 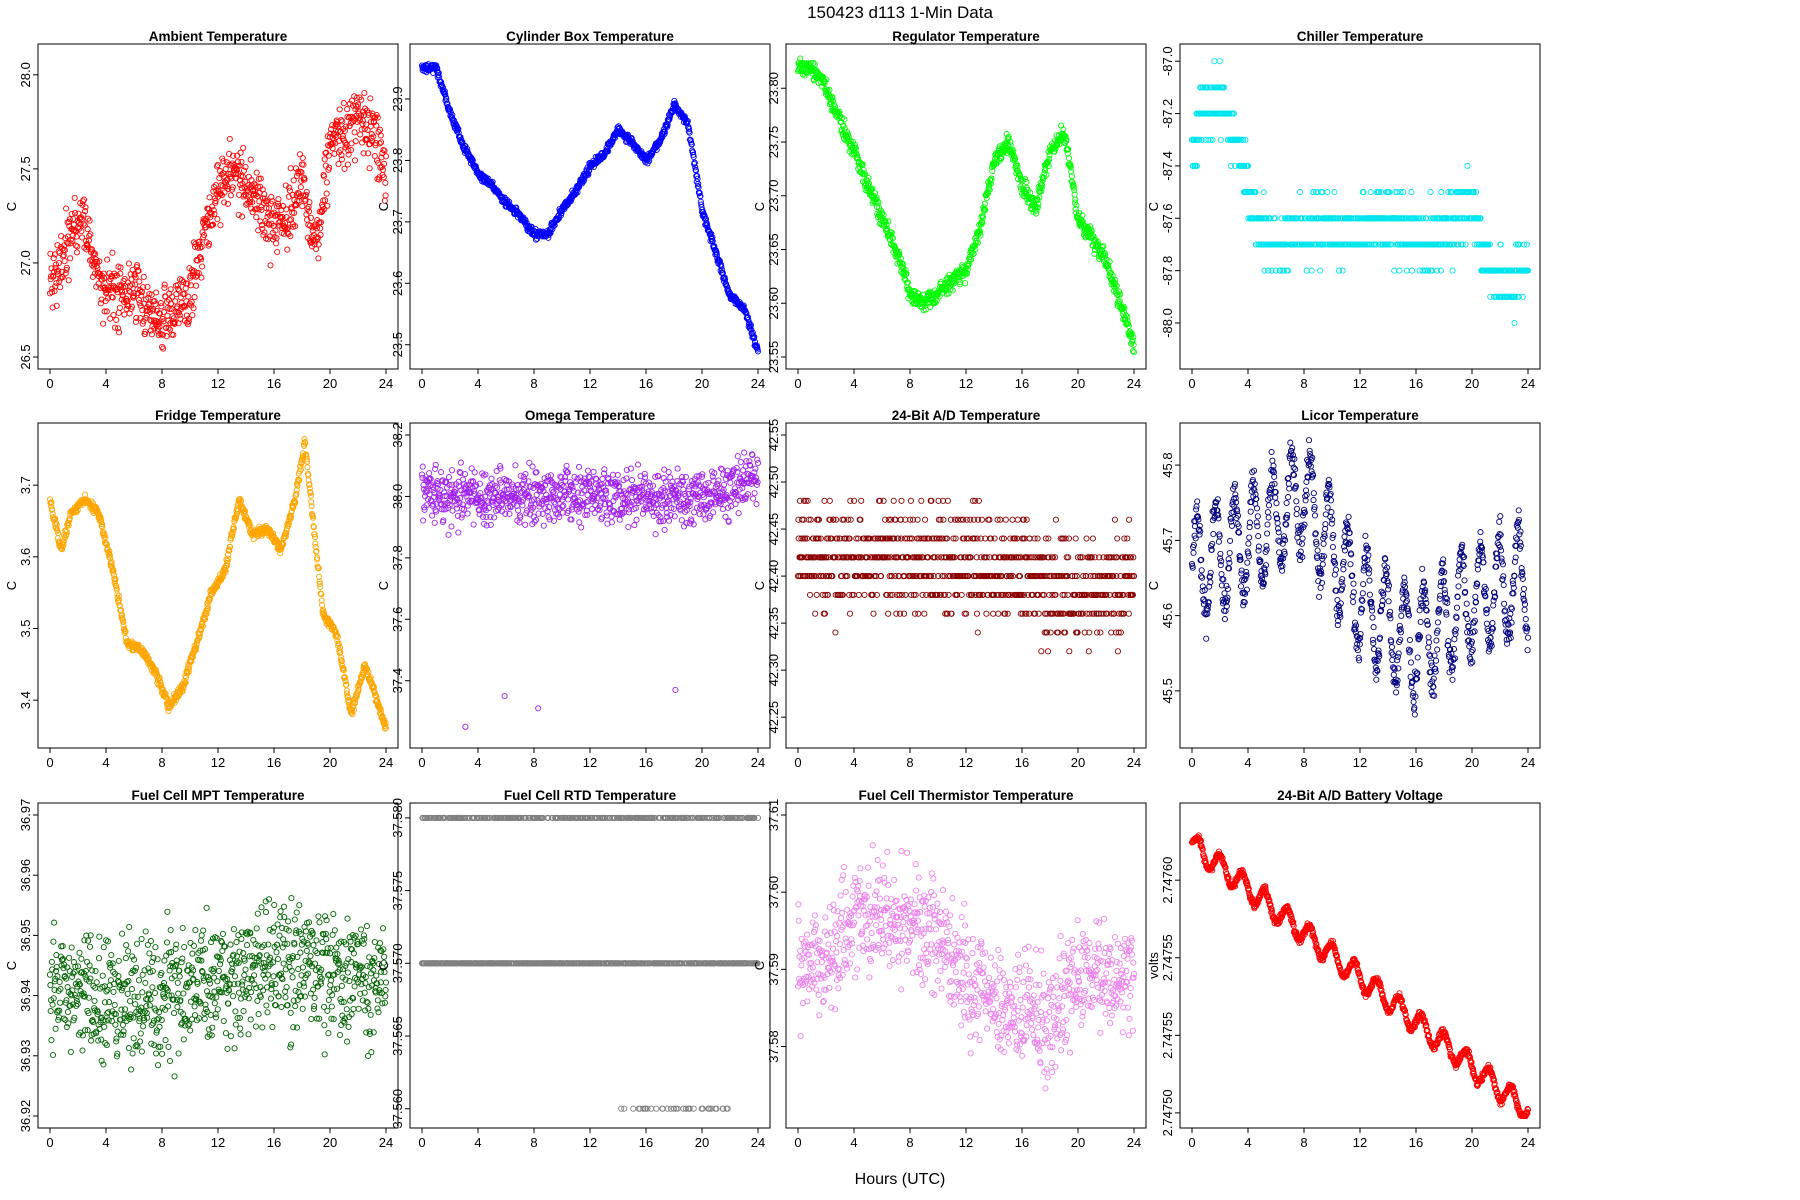 I want to click on y-tick-label: 23.5, so click(x=397, y=344).